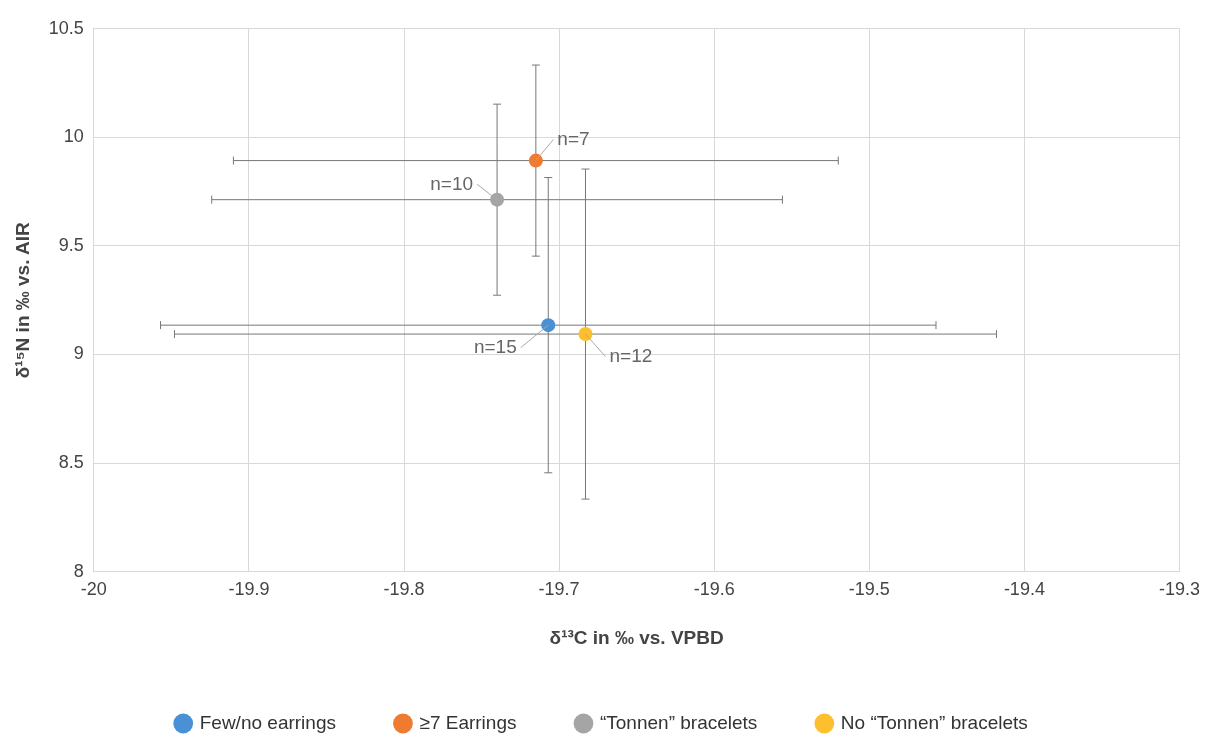  Describe the element at coordinates (71, 462) in the screenshot. I see `y-tick-label: 8.5` at that location.